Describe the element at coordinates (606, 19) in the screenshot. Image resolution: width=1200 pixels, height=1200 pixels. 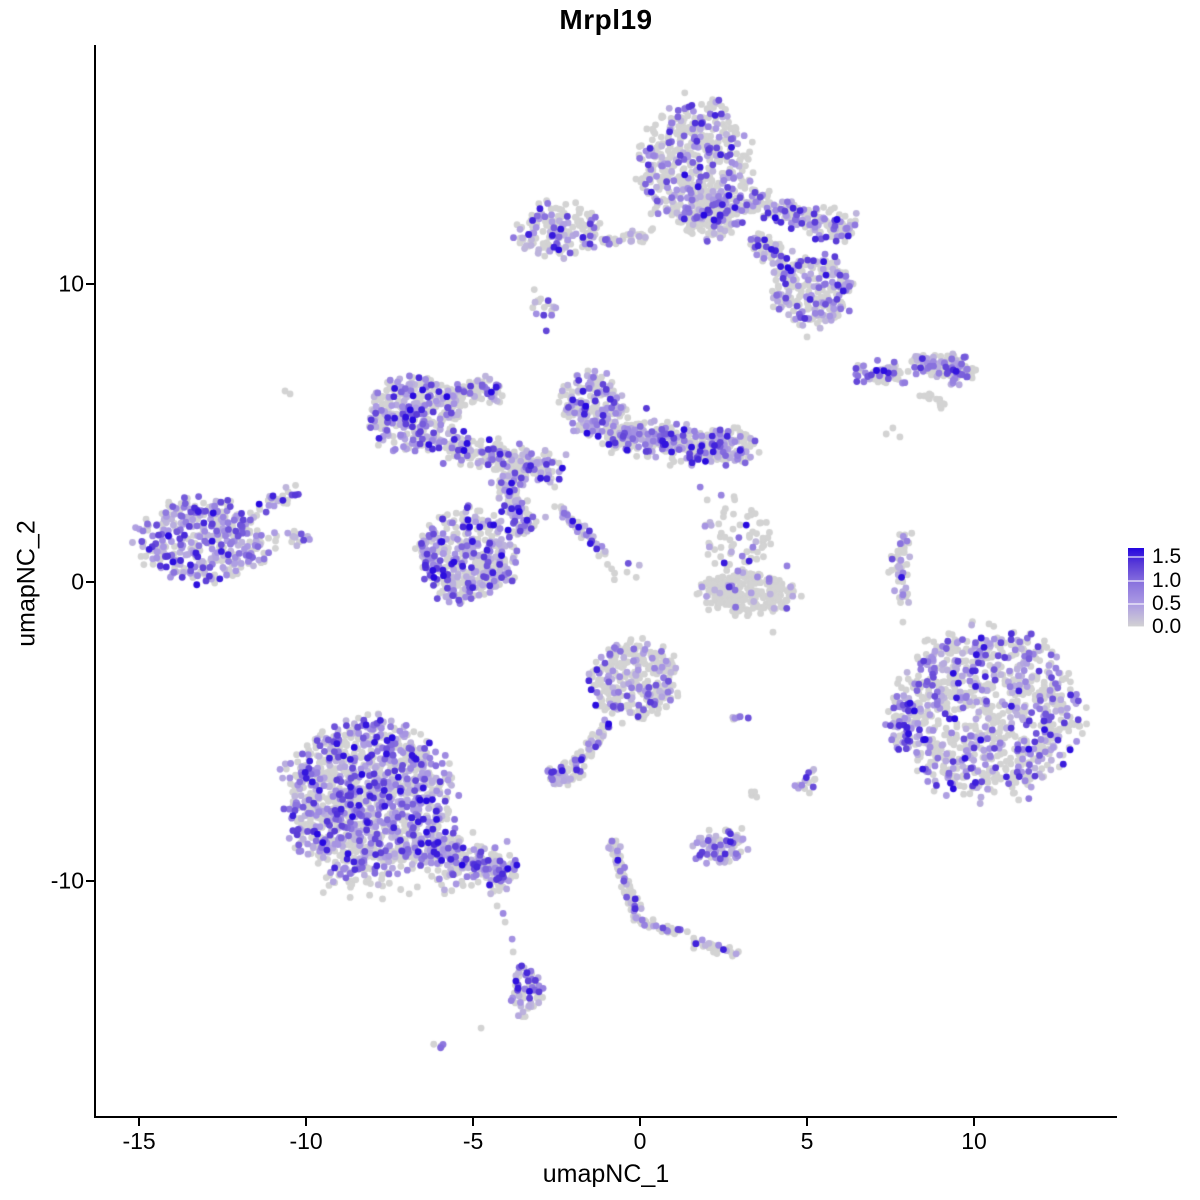
I see `plot-title: Mrpl19` at that location.